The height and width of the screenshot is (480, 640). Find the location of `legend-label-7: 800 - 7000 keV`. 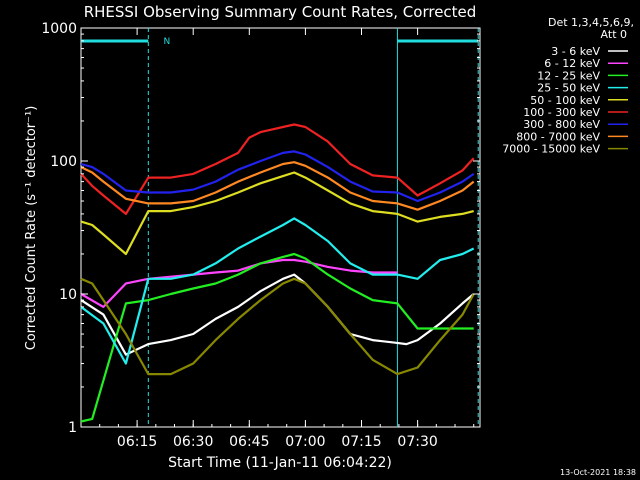

legend-label-7: 800 - 7000 keV is located at coordinates (558, 136).